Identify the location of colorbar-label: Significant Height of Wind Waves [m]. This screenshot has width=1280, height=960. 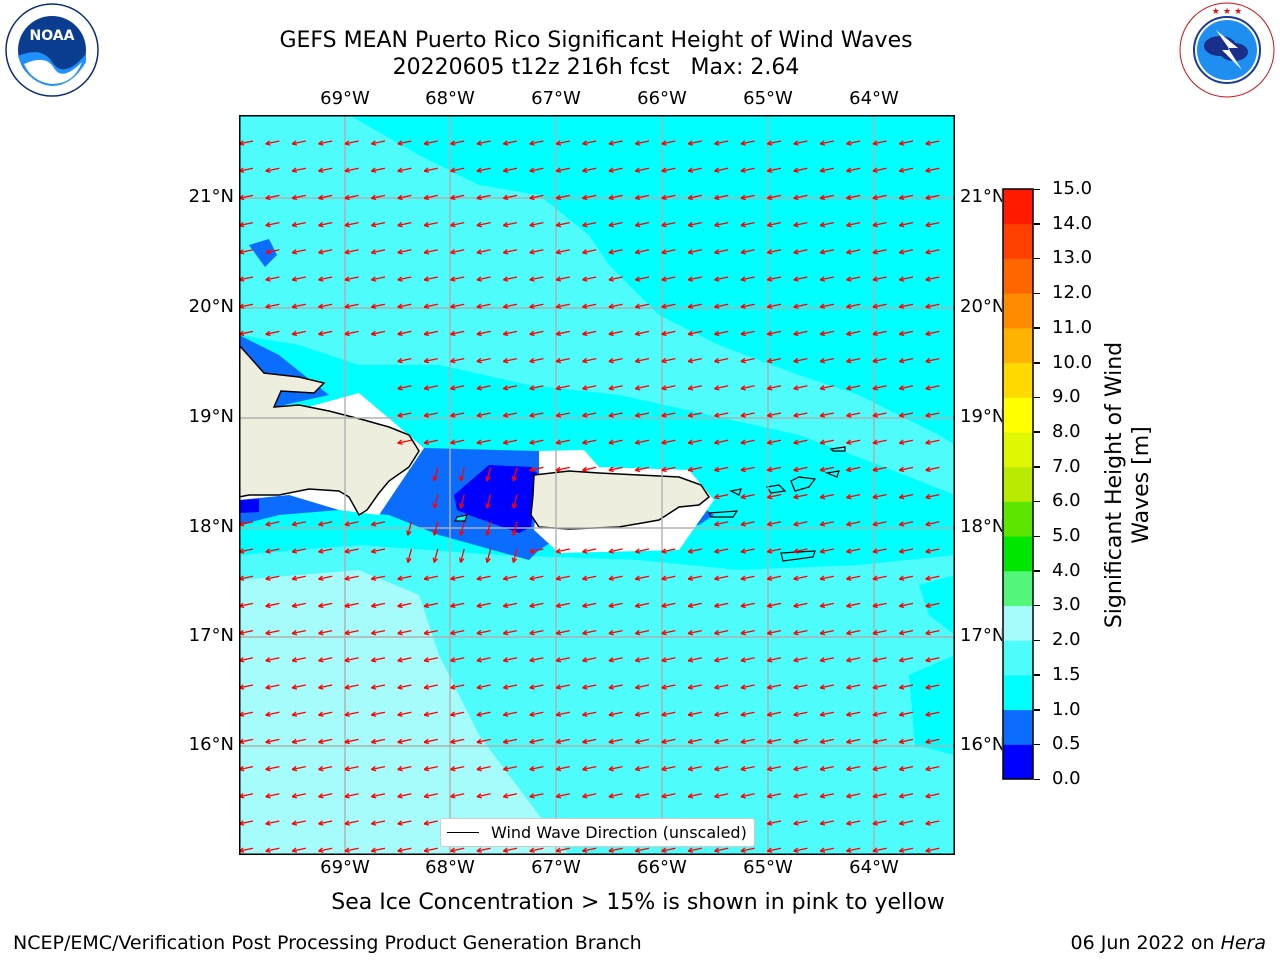
(1128, 485).